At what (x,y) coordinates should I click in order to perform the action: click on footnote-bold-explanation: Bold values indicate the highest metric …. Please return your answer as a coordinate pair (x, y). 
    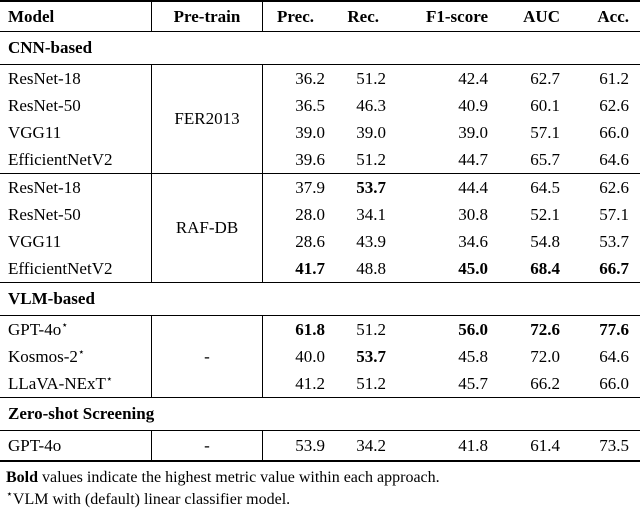
    Looking at the image, I should click on (320, 478).